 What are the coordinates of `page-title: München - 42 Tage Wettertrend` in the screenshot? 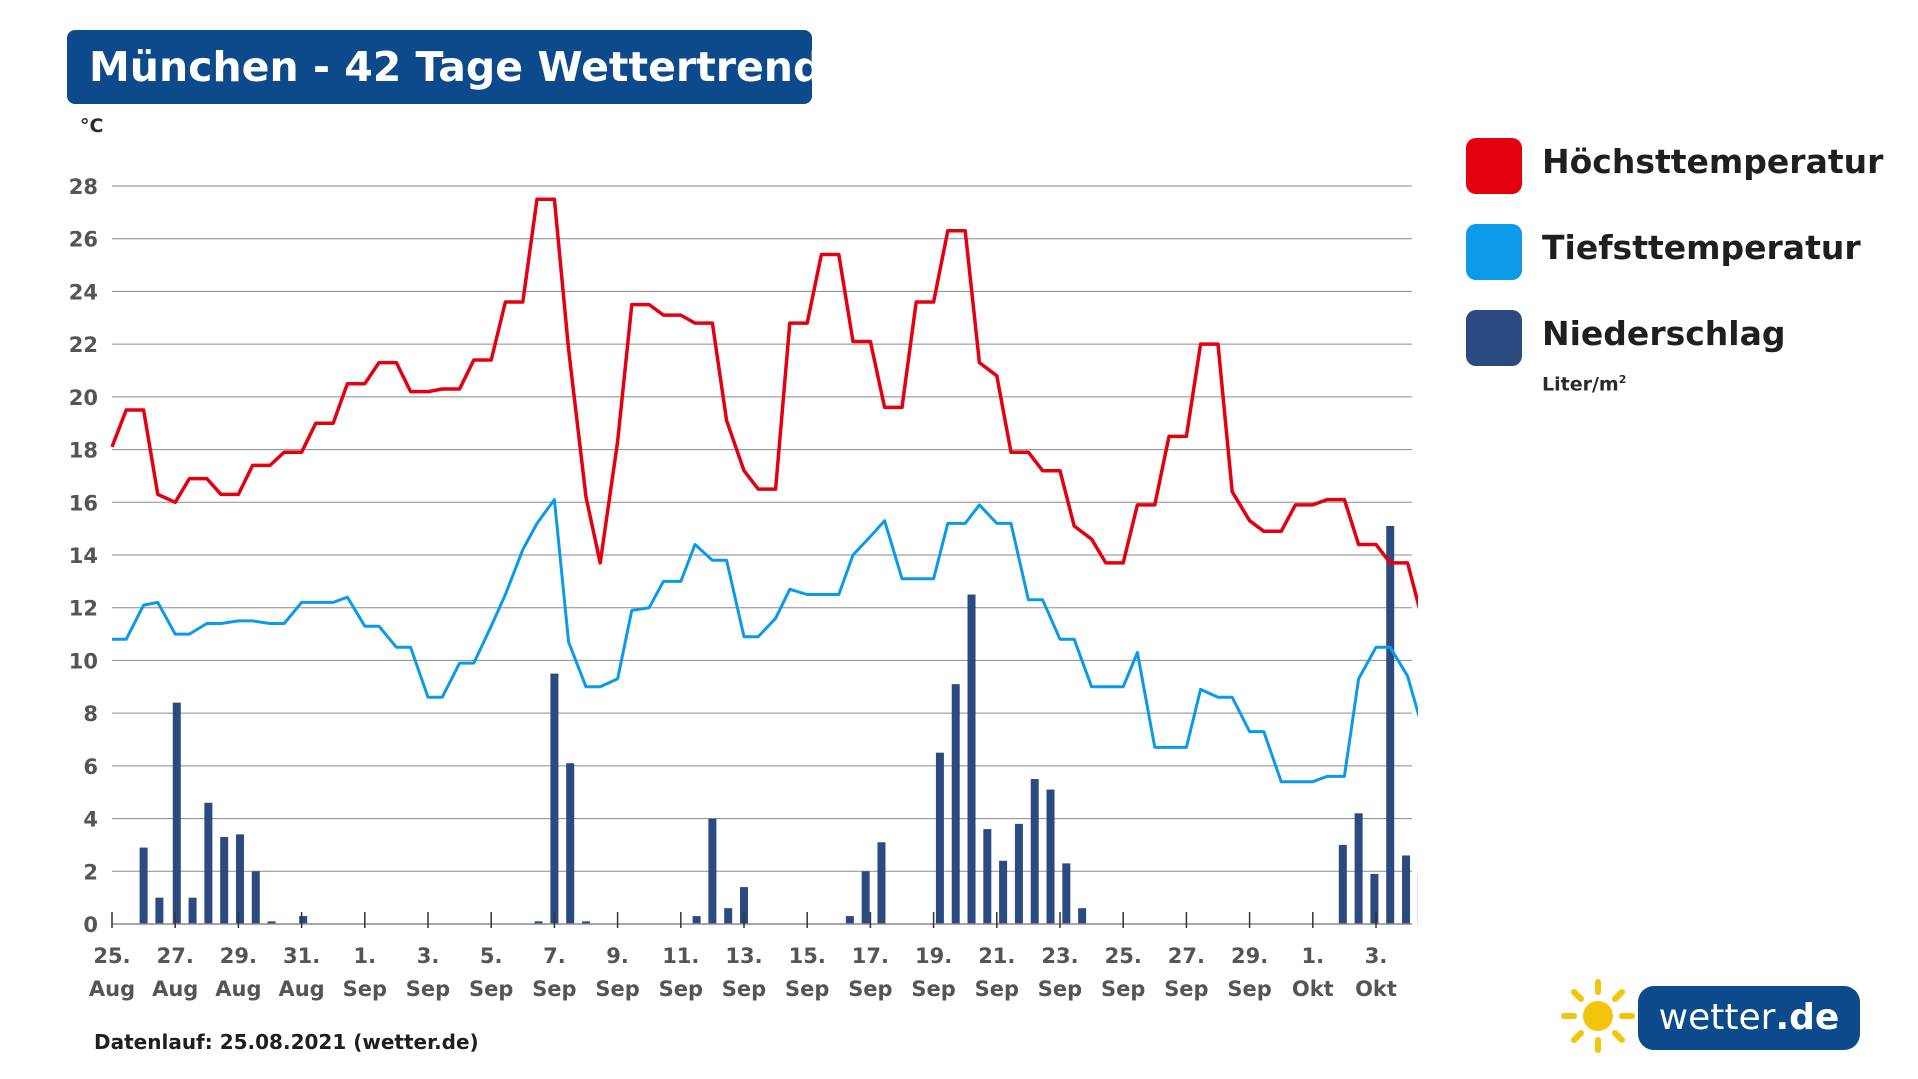 It's located at (444, 67).